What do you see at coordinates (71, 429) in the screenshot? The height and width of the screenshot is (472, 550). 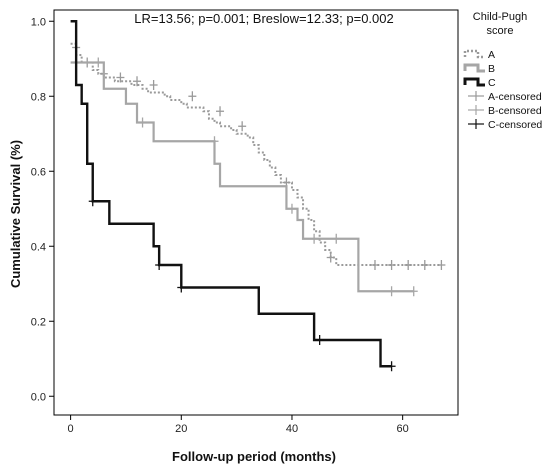 I see `x-tick-label: 0` at bounding box center [71, 429].